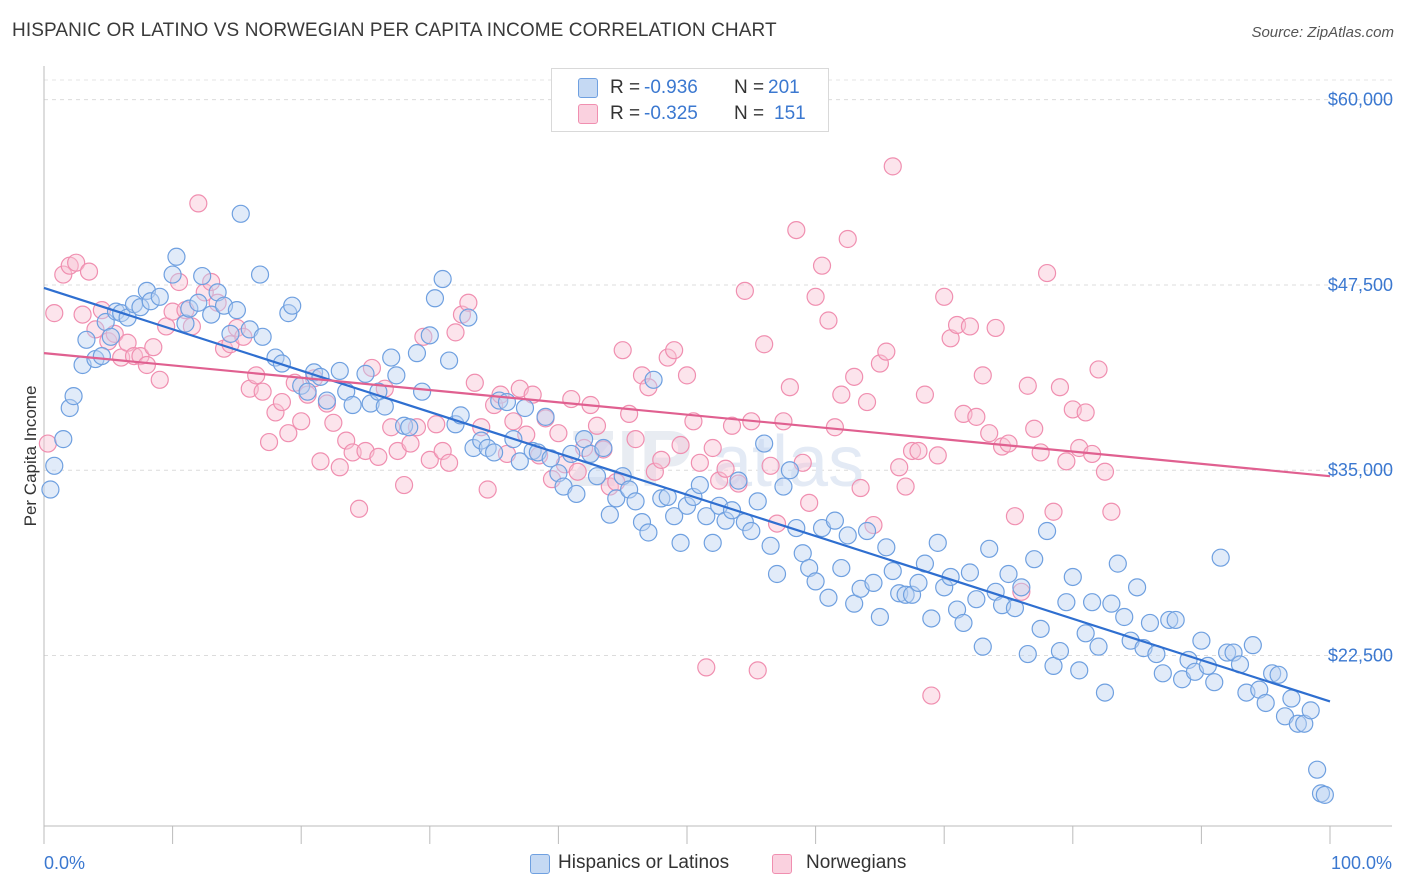  I want to click on y-tick-labels: $22,500 $35,000 $47,500 $60,000, so click(1360, 378).